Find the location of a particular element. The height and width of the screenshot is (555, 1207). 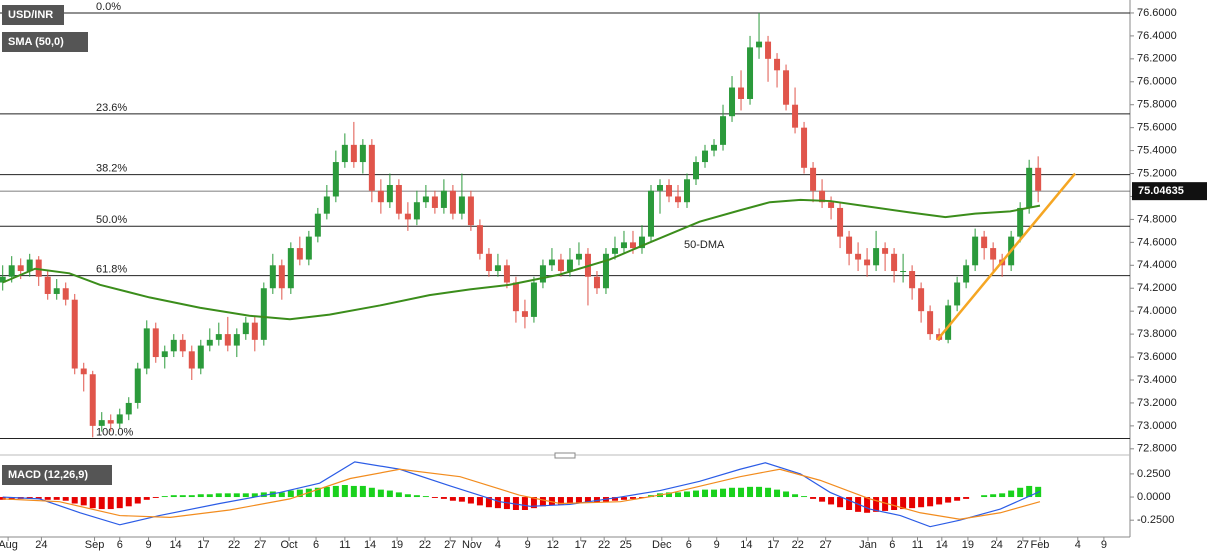

x-tick-label: Aug is located at coordinates (9, 545).